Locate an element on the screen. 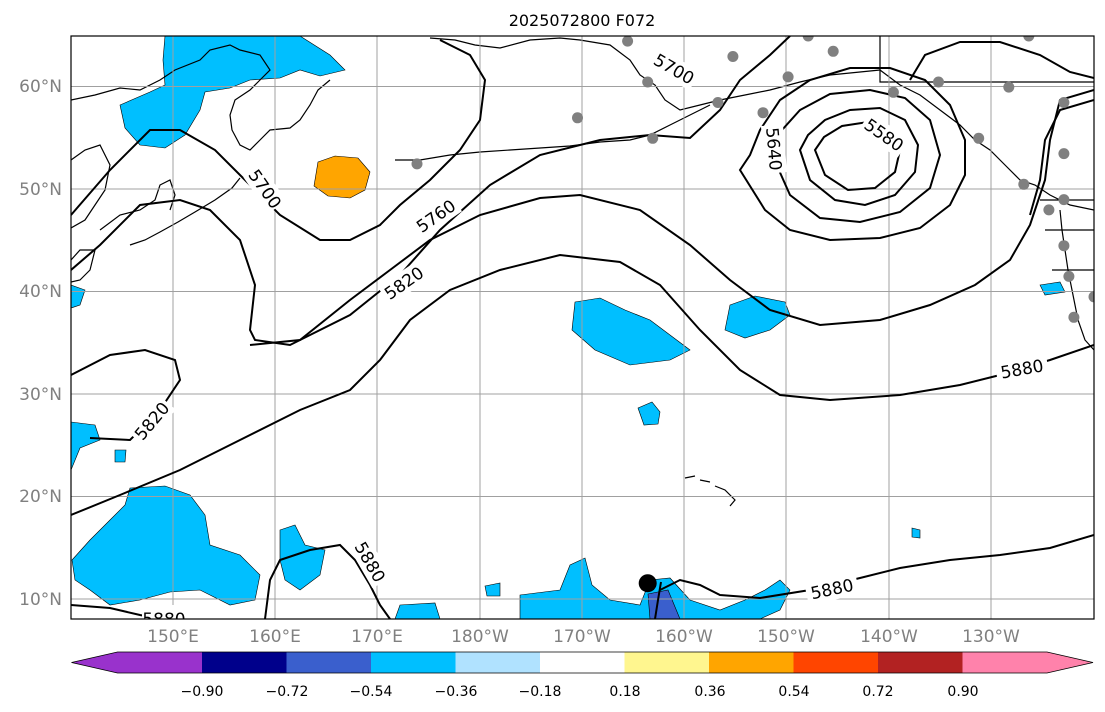 This screenshot has width=1105, height=712. lon-tick-label: 130°W is located at coordinates (991, 637).